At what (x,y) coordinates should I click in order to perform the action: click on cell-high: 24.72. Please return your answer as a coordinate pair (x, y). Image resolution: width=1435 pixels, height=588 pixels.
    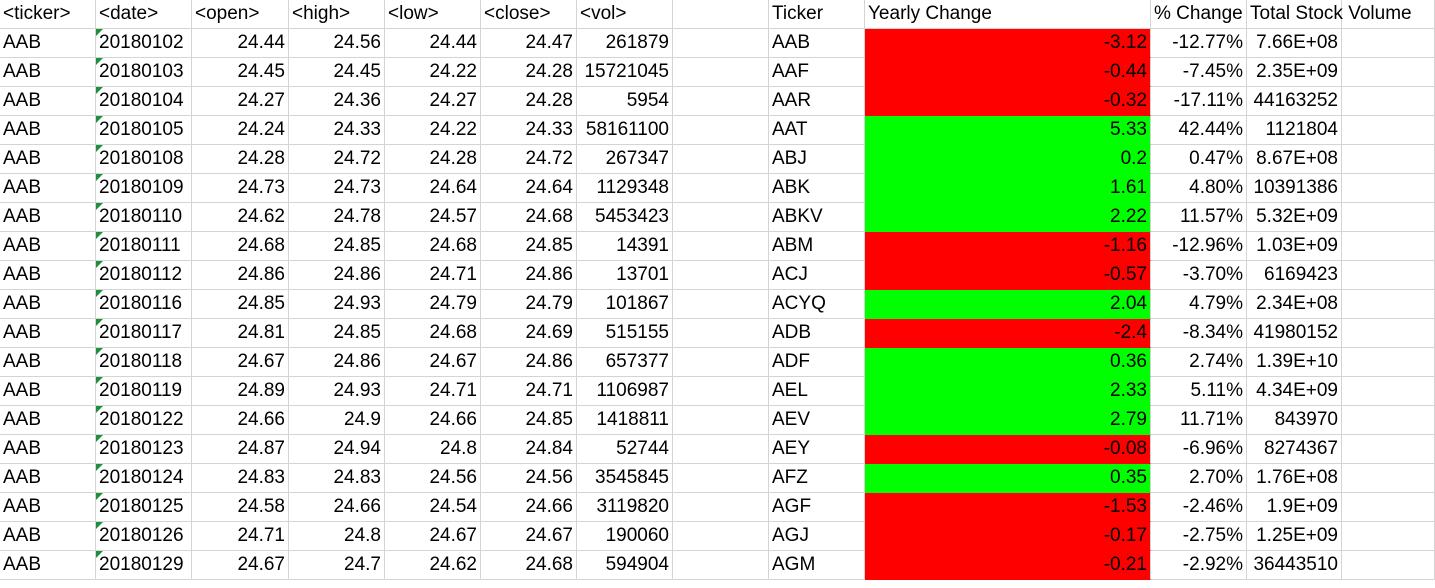
    Looking at the image, I should click on (337, 159).